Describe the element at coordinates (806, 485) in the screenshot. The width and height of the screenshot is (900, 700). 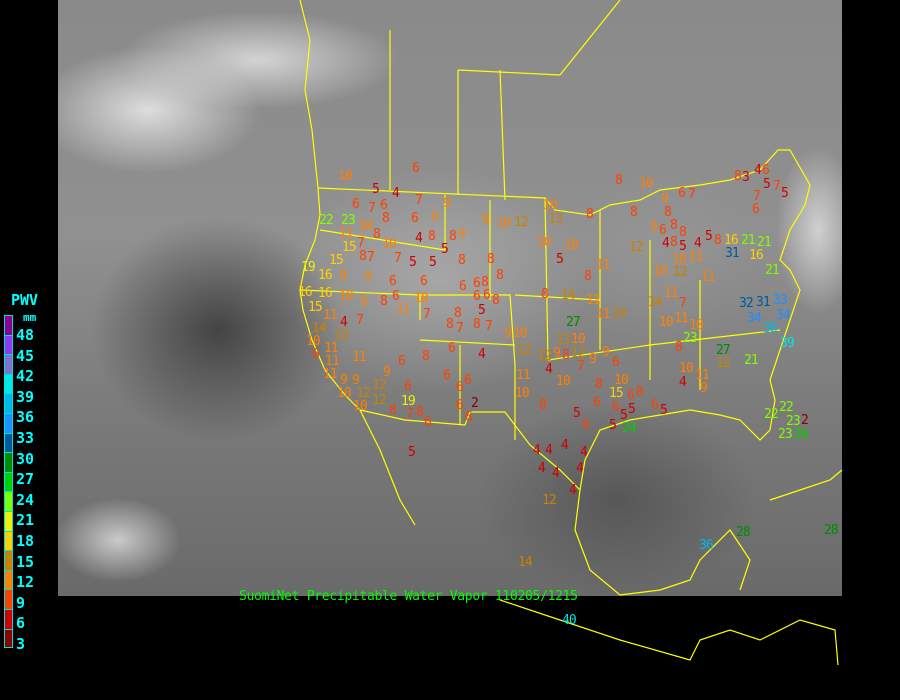
I see `cuba-outline` at that location.